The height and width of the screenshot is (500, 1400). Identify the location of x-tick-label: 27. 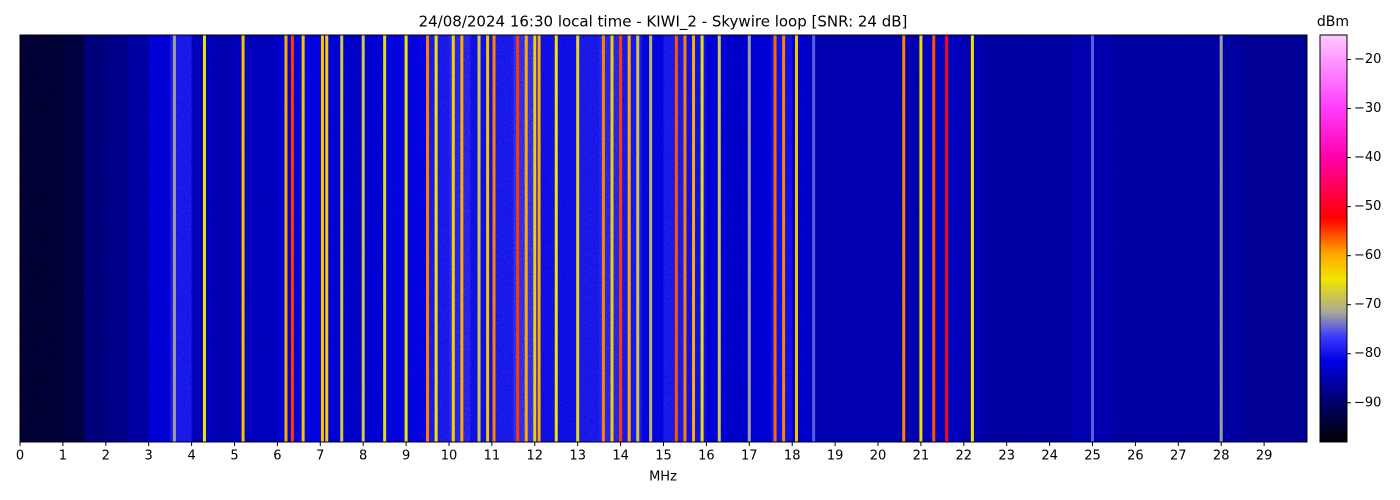
(1178, 456).